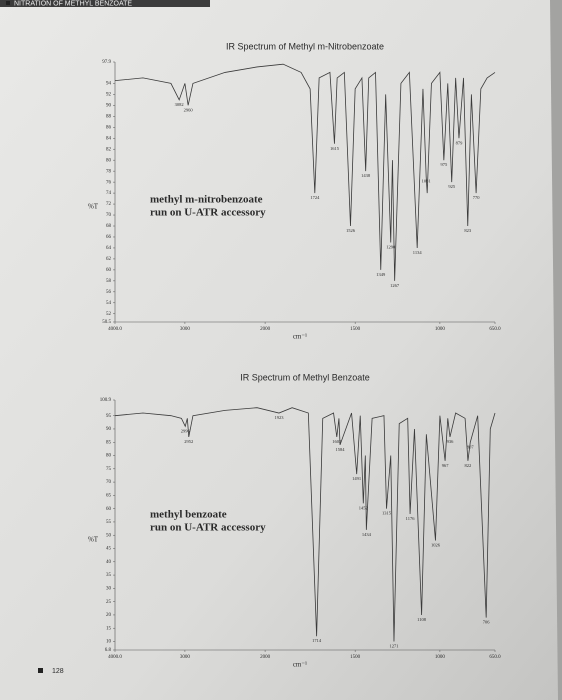 The image size is (562, 700). Describe the element at coordinates (471, 446) in the screenshot. I see `peak-label: 807` at that location.